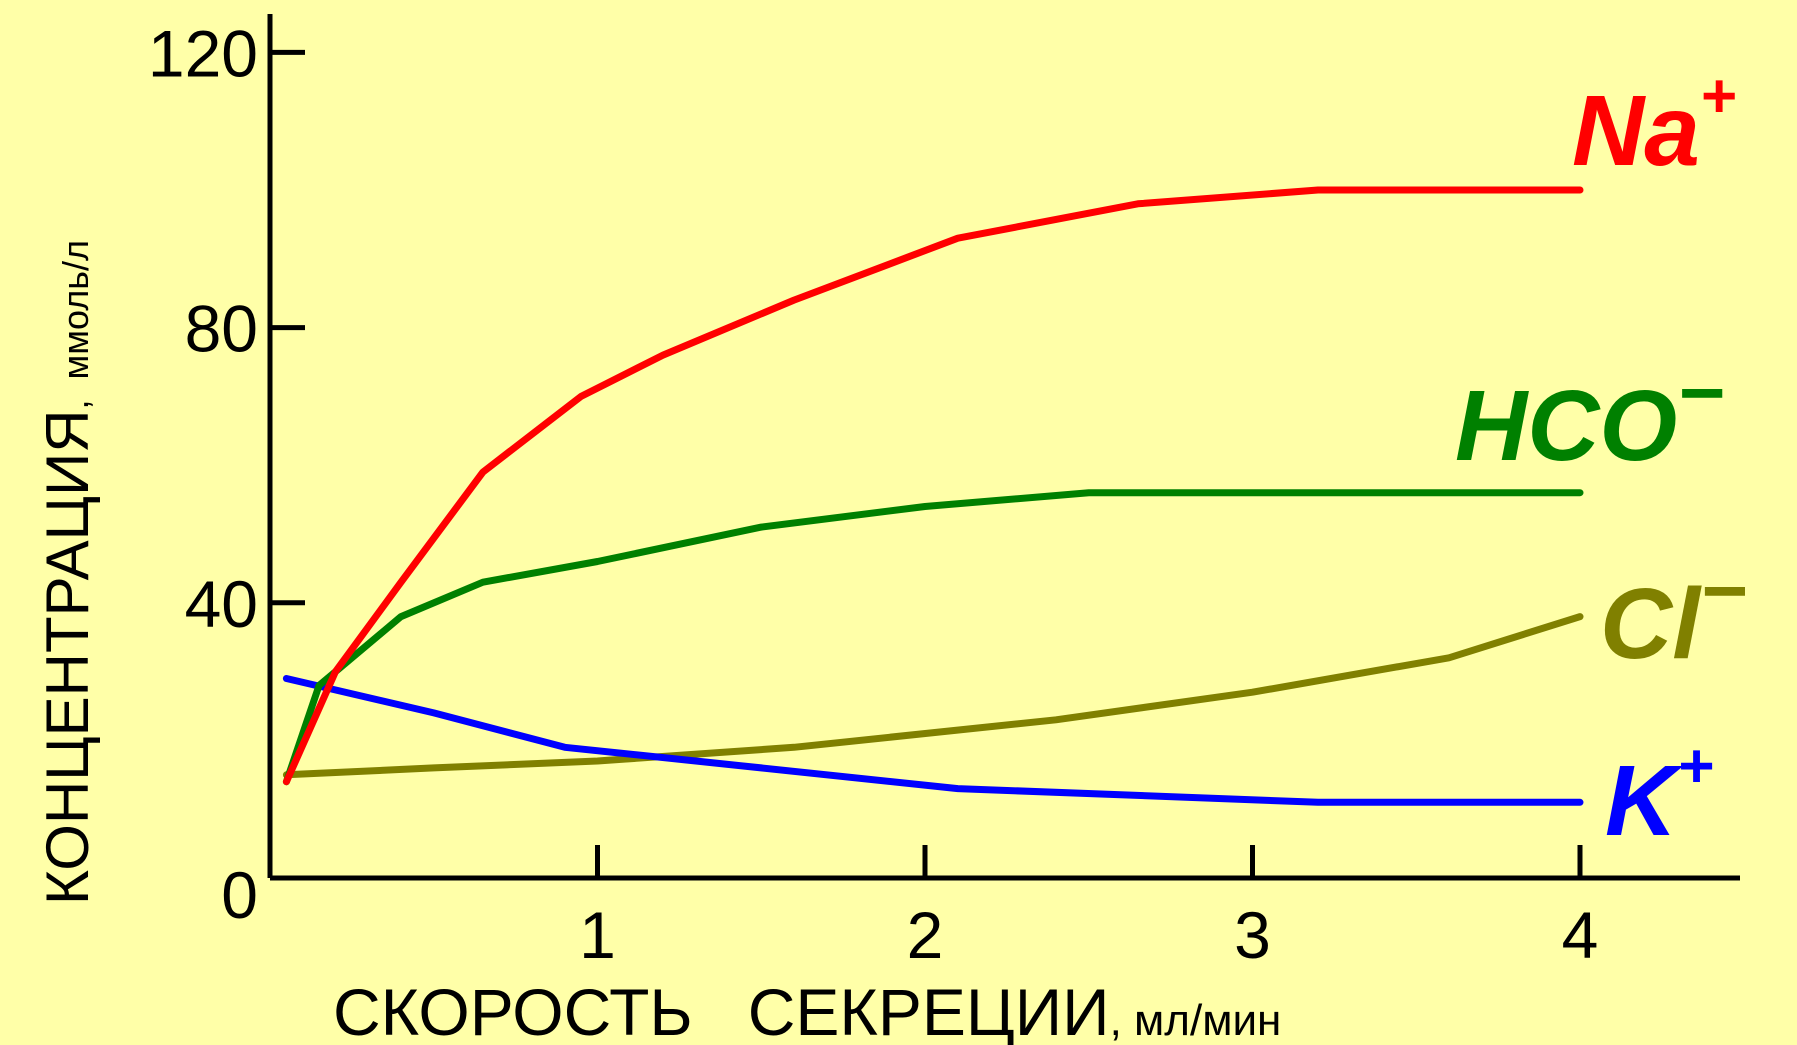 This screenshot has width=1797, height=1045. What do you see at coordinates (925, 935) in the screenshot?
I see `x-tick-label: 2` at bounding box center [925, 935].